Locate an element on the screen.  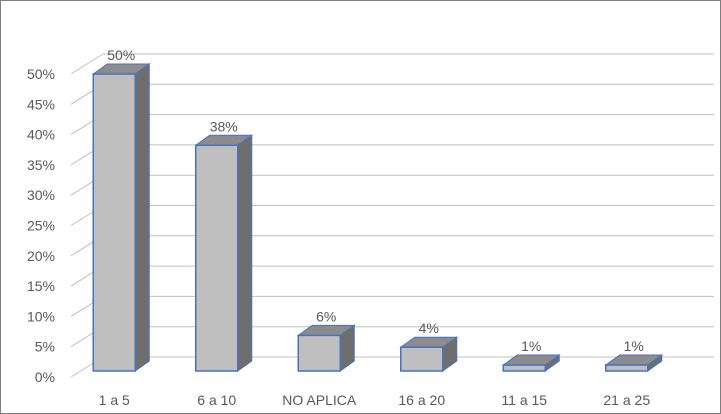
y-tick-label: 0% is located at coordinates (45, 377).